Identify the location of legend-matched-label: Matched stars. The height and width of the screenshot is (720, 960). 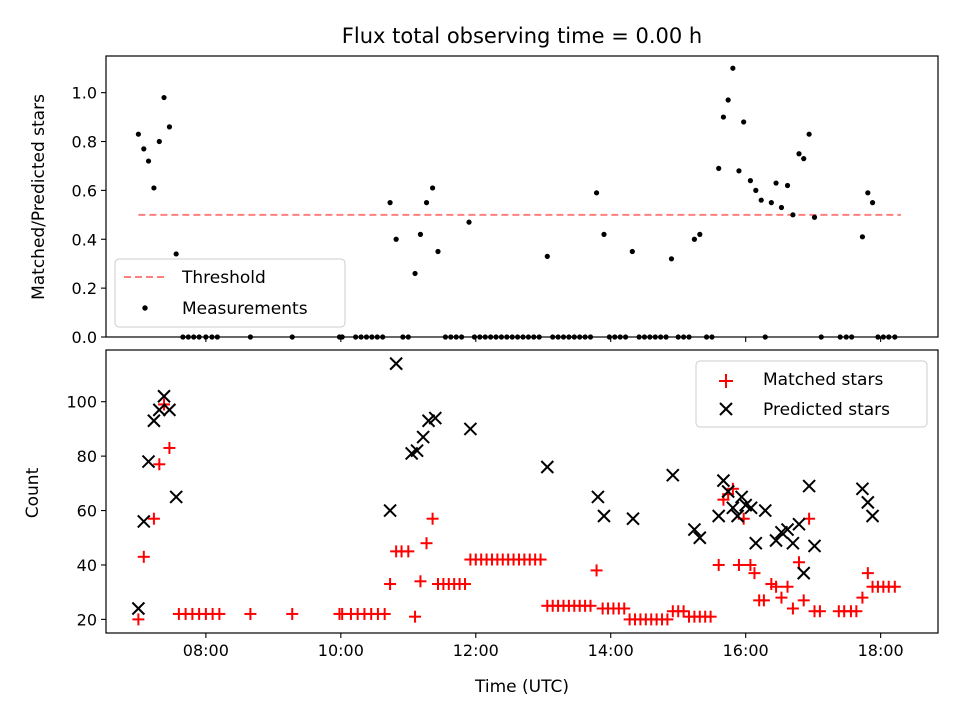
(823, 380).